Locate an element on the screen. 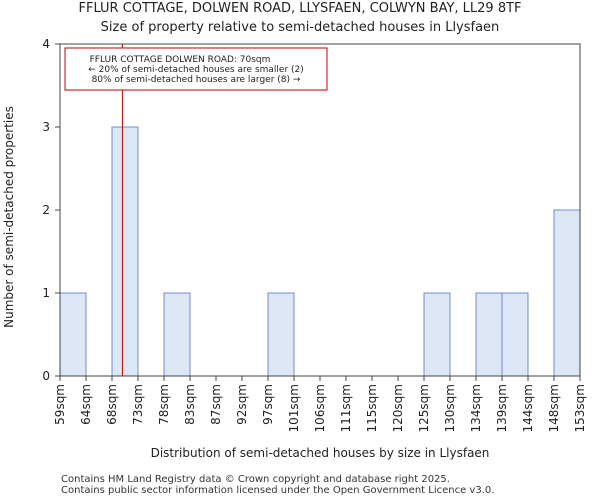  x-tick-label: 64sqm is located at coordinates (86, 404).